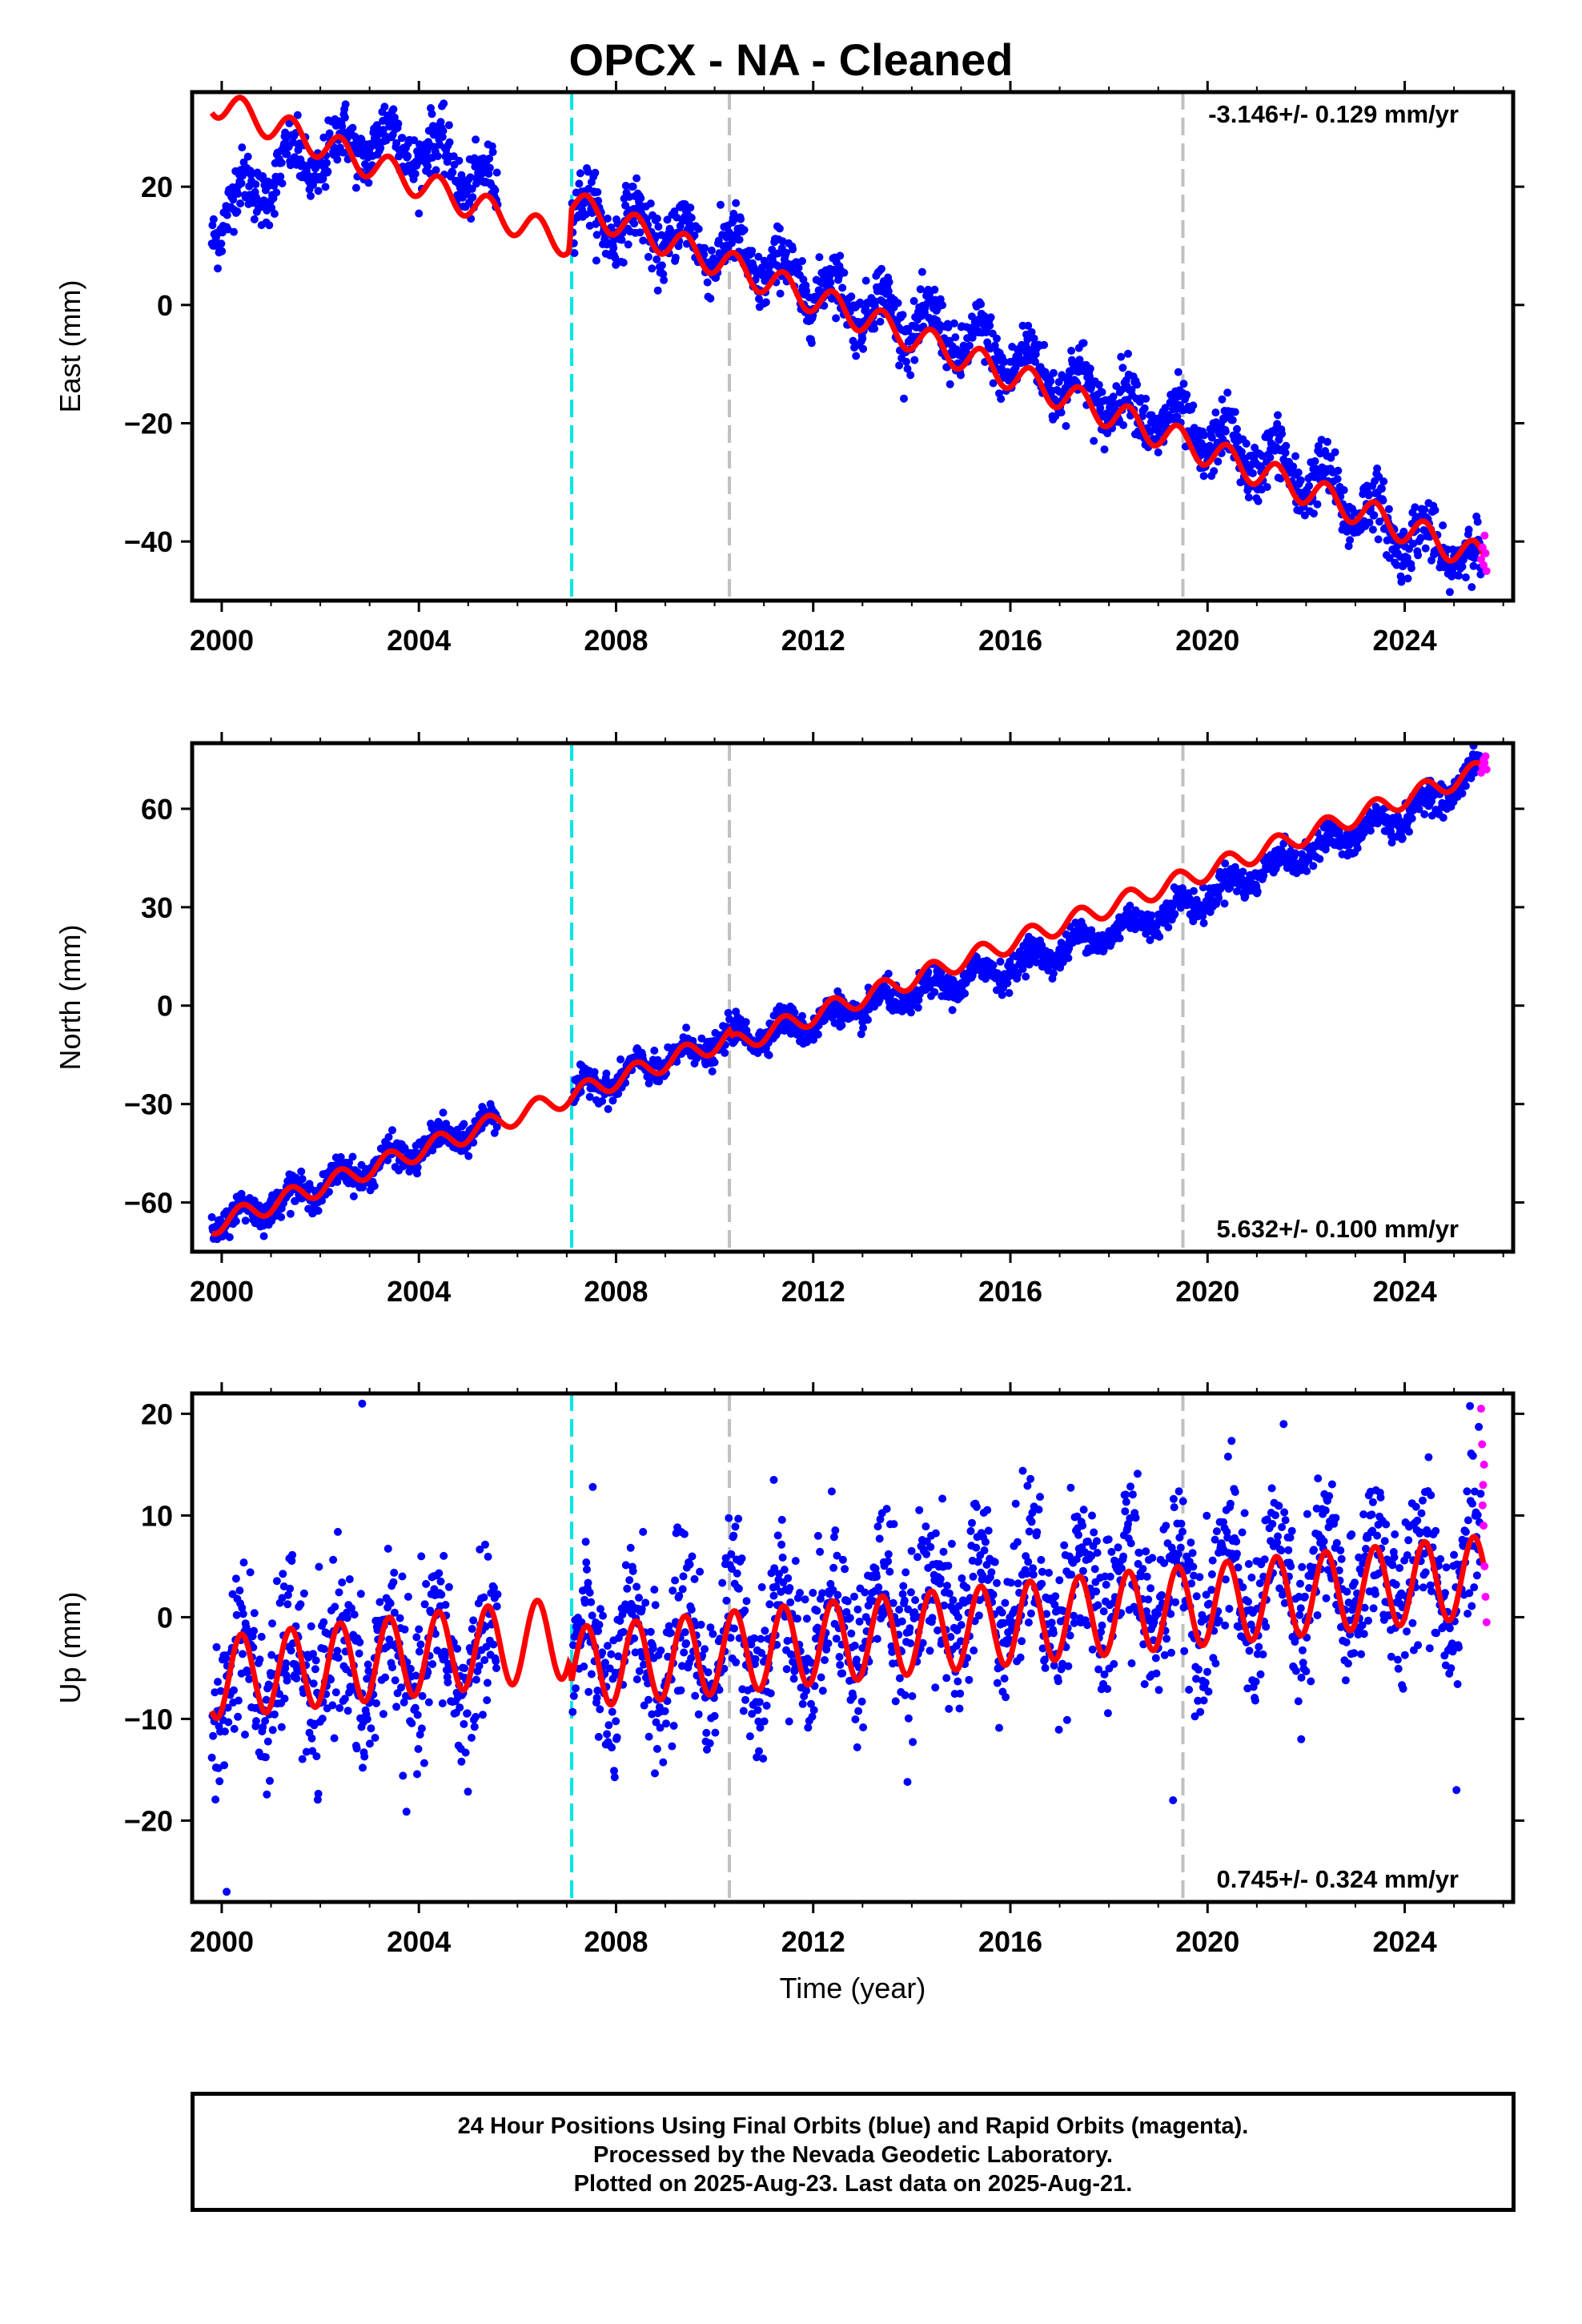  Describe the element at coordinates (1405, 640) in the screenshot. I see `x-tick-label: 2024` at that location.